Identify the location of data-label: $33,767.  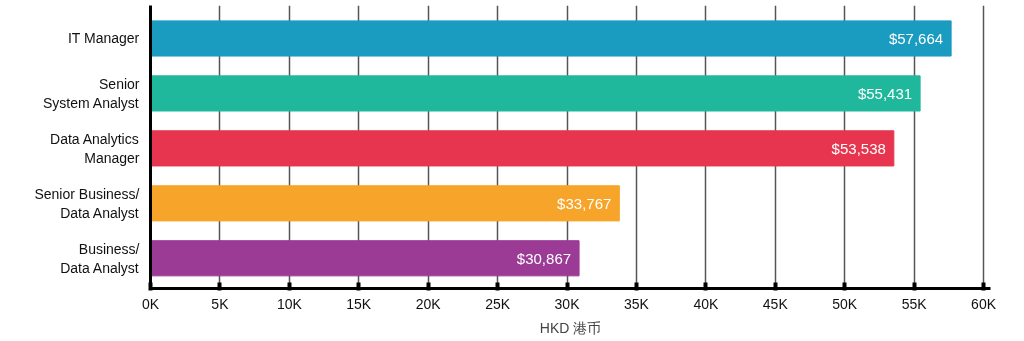
(584, 203).